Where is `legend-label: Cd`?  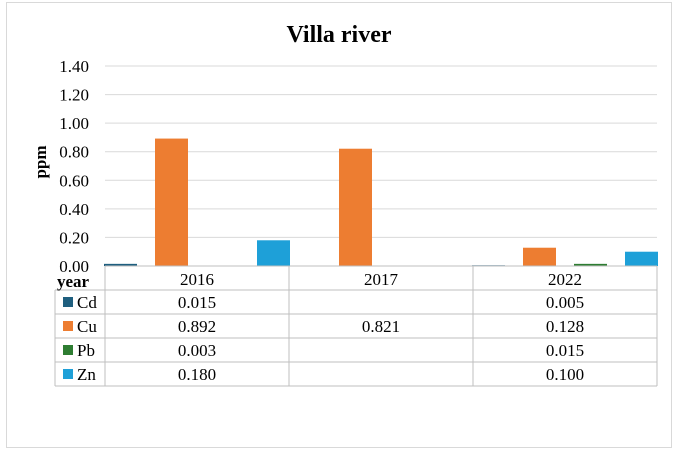 legend-label: Cd is located at coordinates (87, 302).